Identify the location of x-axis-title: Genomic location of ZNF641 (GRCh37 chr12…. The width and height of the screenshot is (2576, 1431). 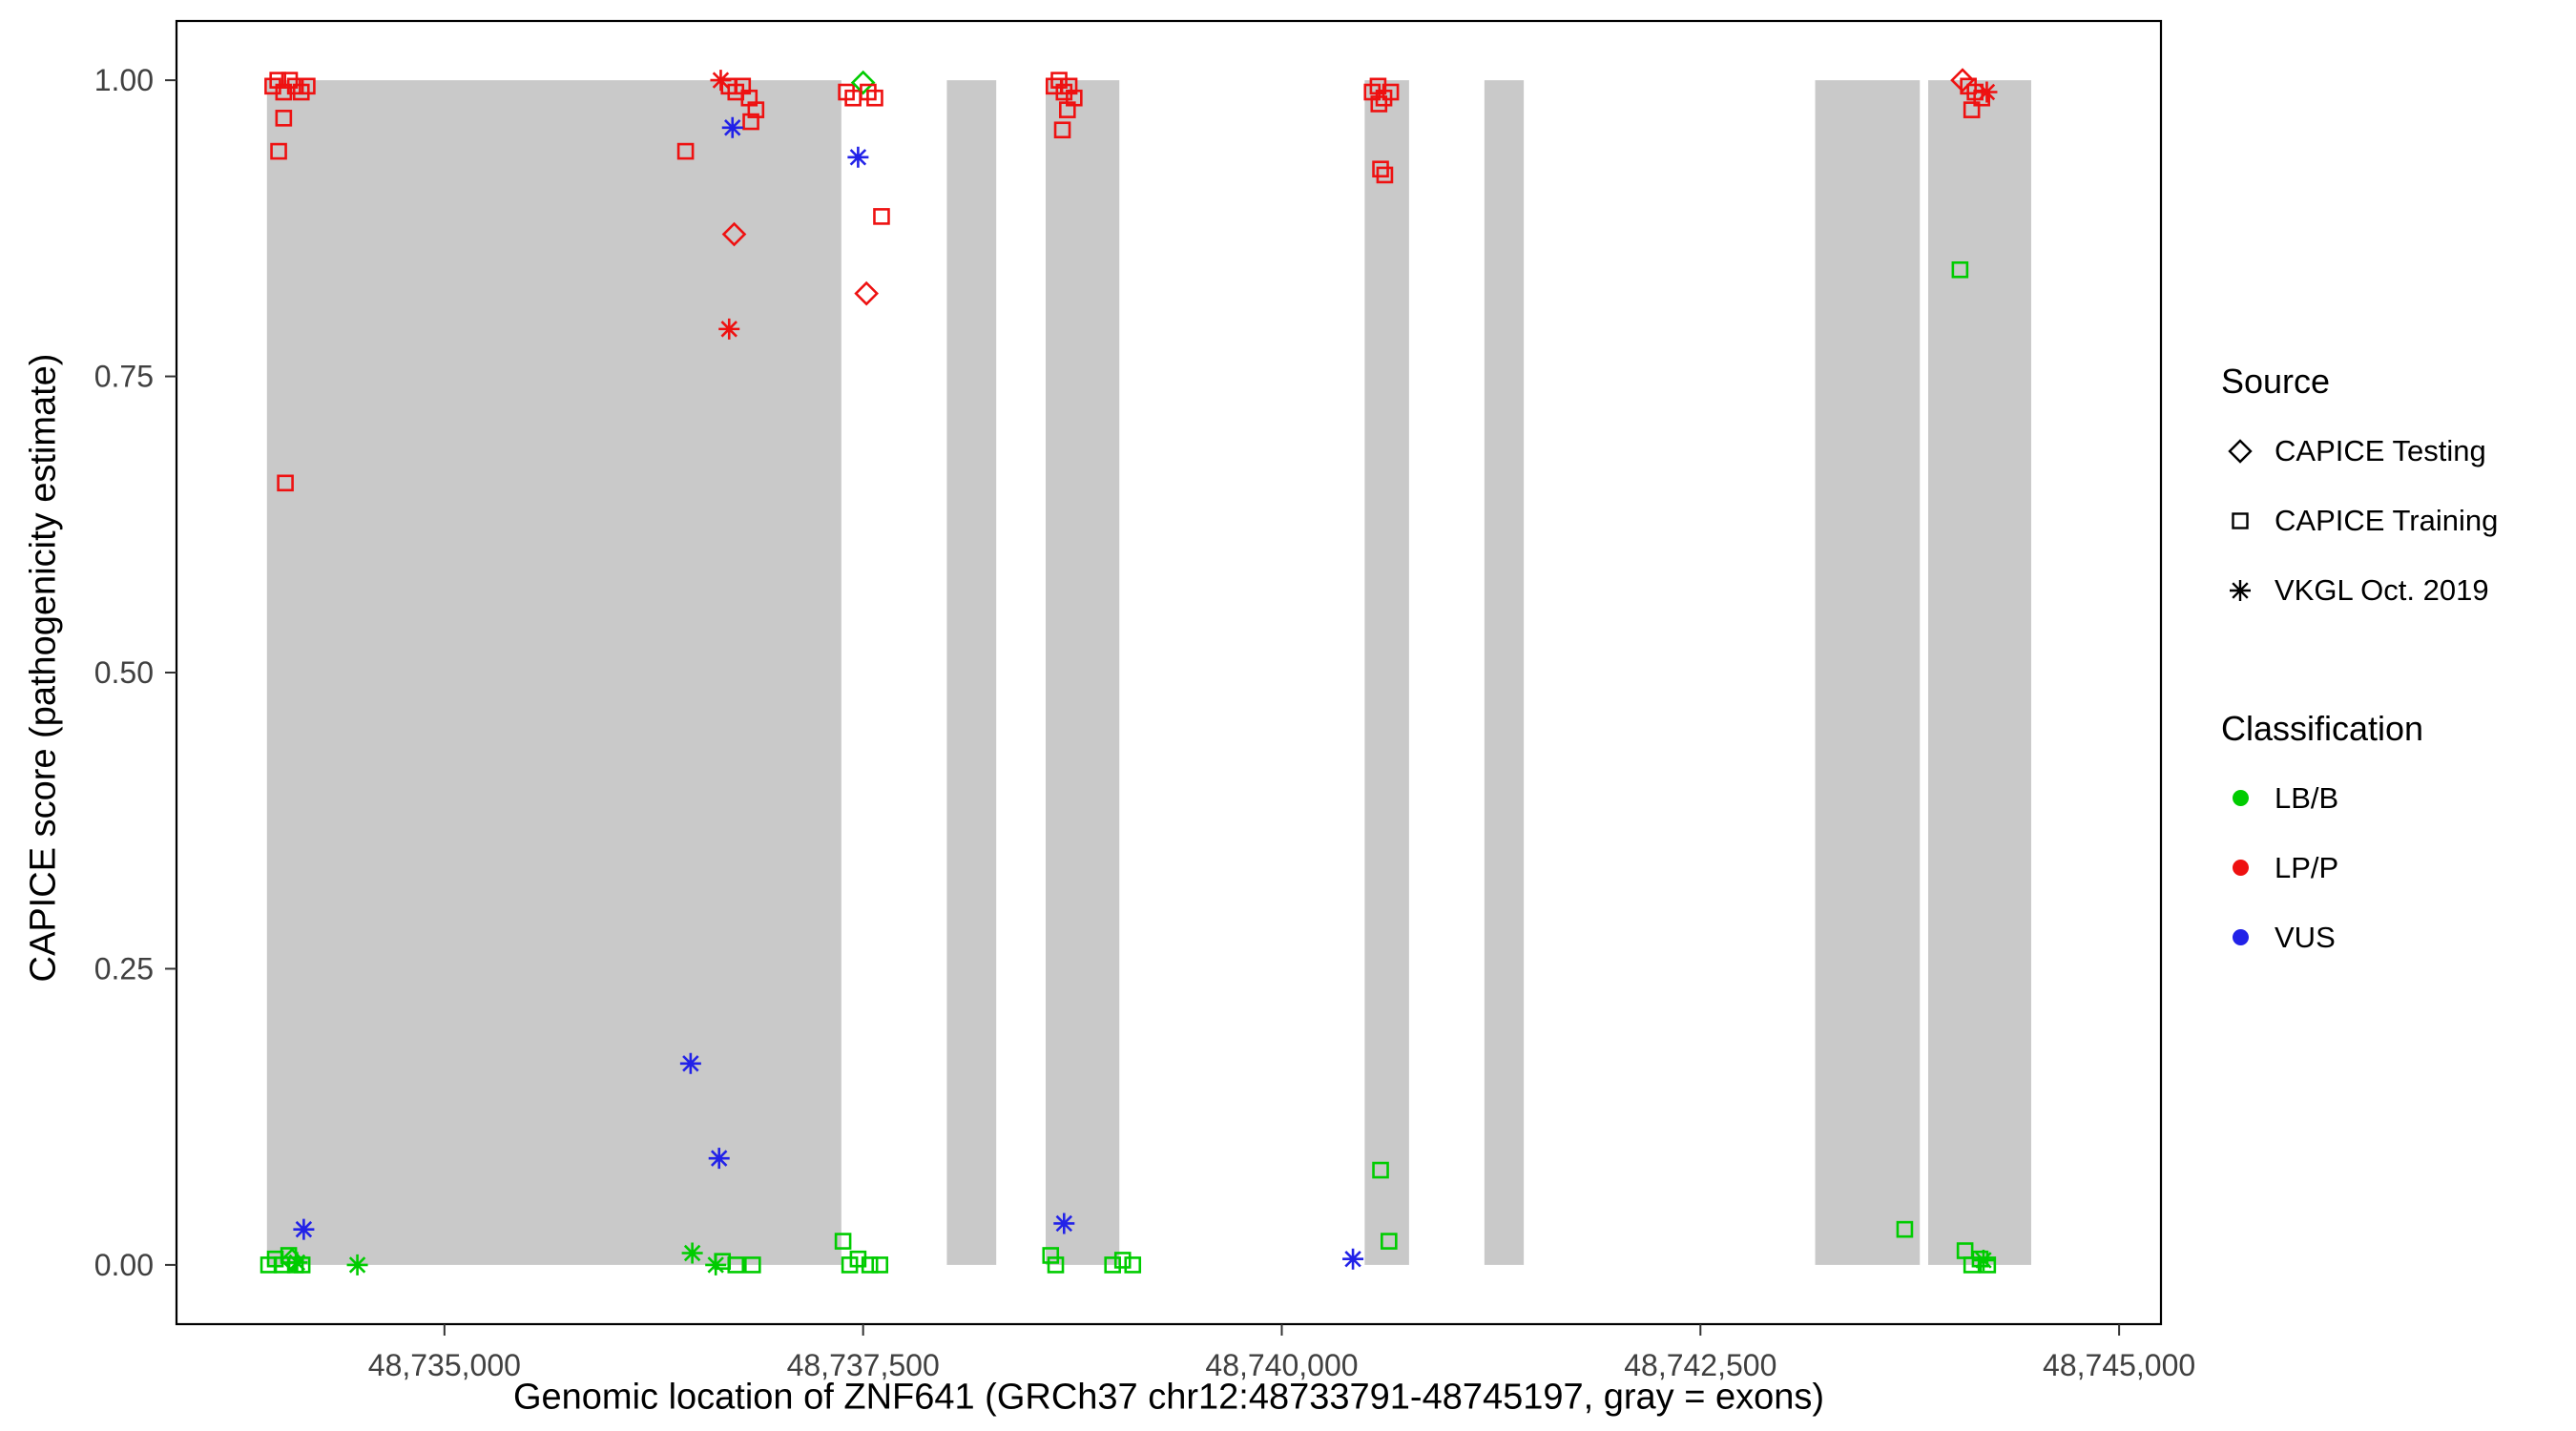
(1168, 1397).